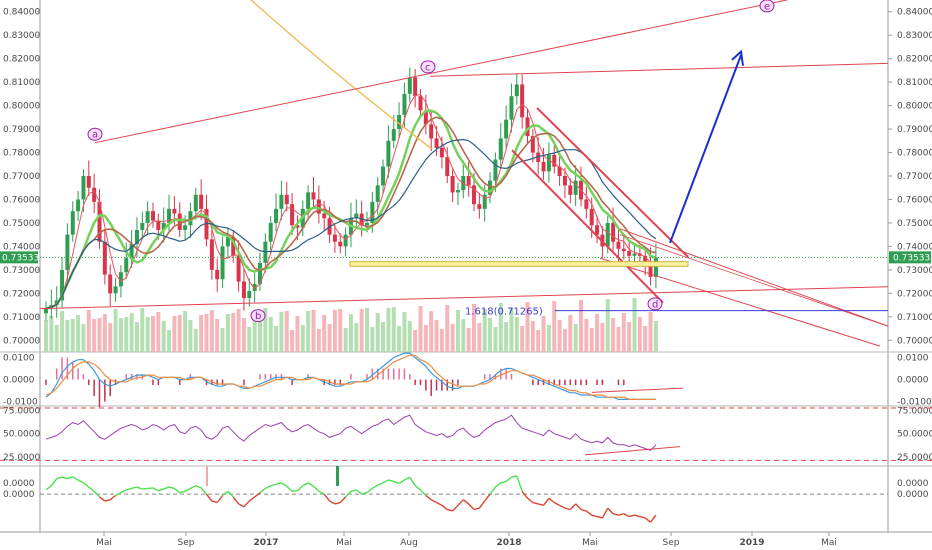 This screenshot has width=932, height=550. Describe the element at coordinates (914, 435) in the screenshot. I see `rsi-tick-label-right: 50.0000` at that location.